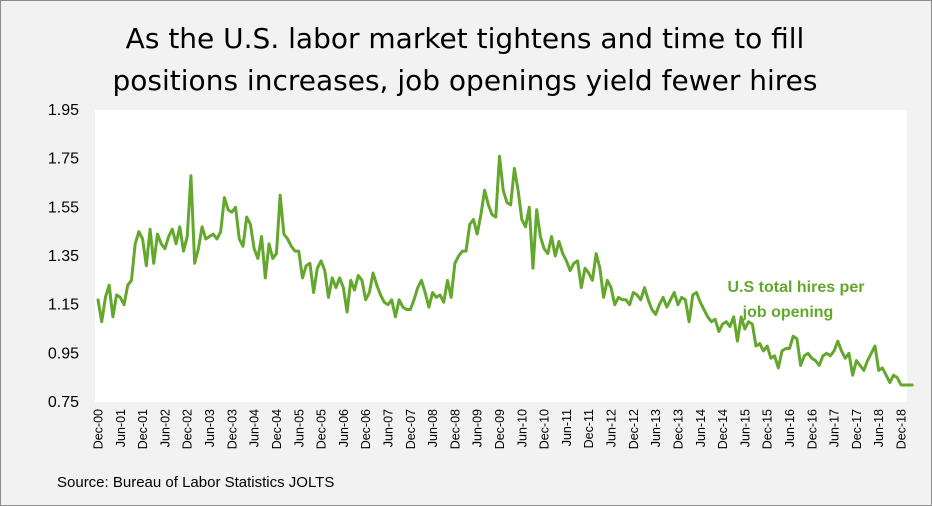 The height and width of the screenshot is (506, 932). Describe the element at coordinates (455, 429) in the screenshot. I see `x-tick-label: Dec-08` at that location.